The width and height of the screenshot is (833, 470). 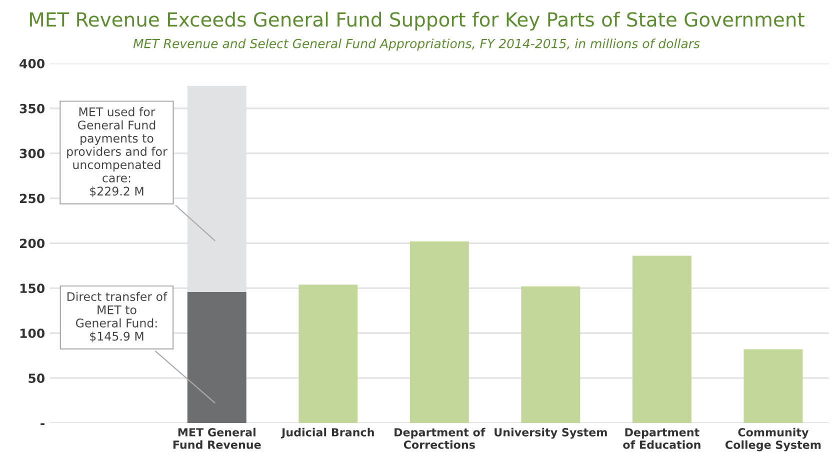 What do you see at coordinates (117, 317) in the screenshot?
I see `annotation: Direct transfer of MET to General Fund: $145.9 M` at bounding box center [117, 317].